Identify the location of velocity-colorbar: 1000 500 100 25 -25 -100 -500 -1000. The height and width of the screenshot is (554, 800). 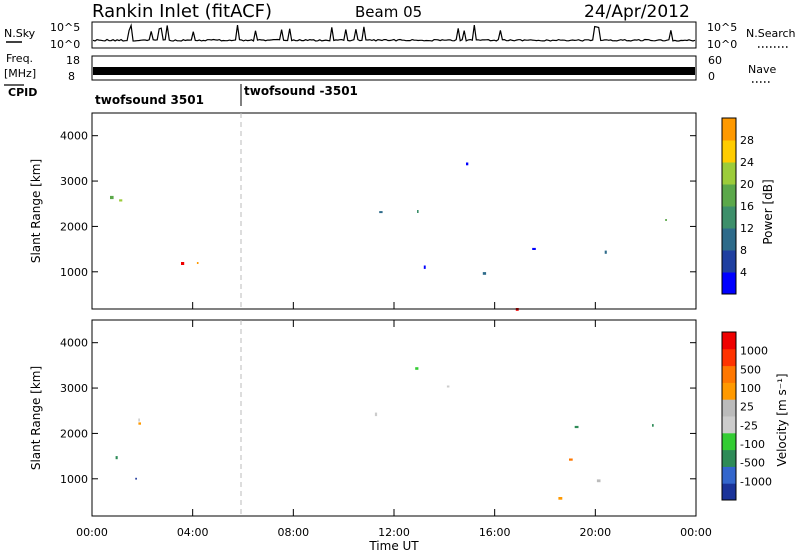
(746, 416).